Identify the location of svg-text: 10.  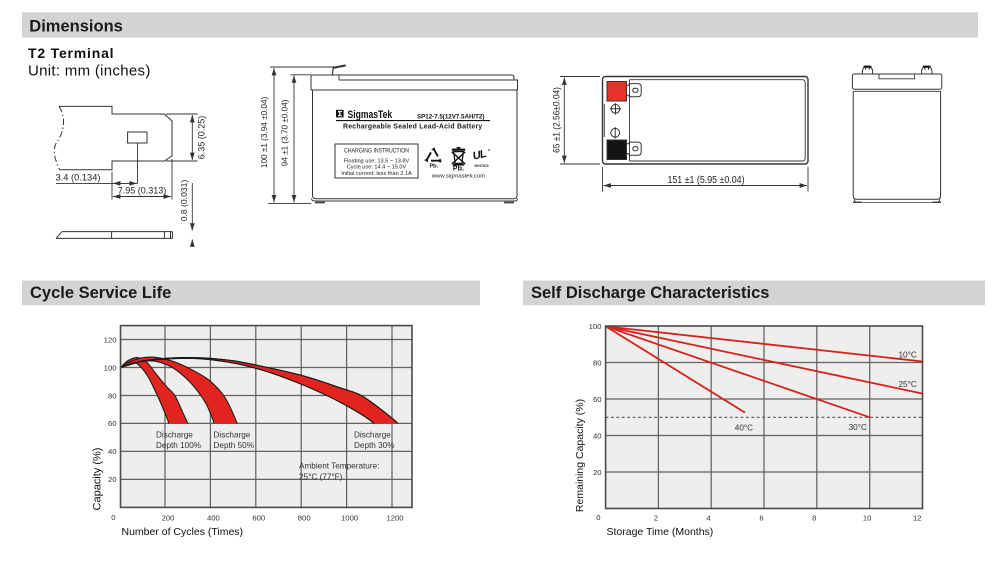
(867, 517).